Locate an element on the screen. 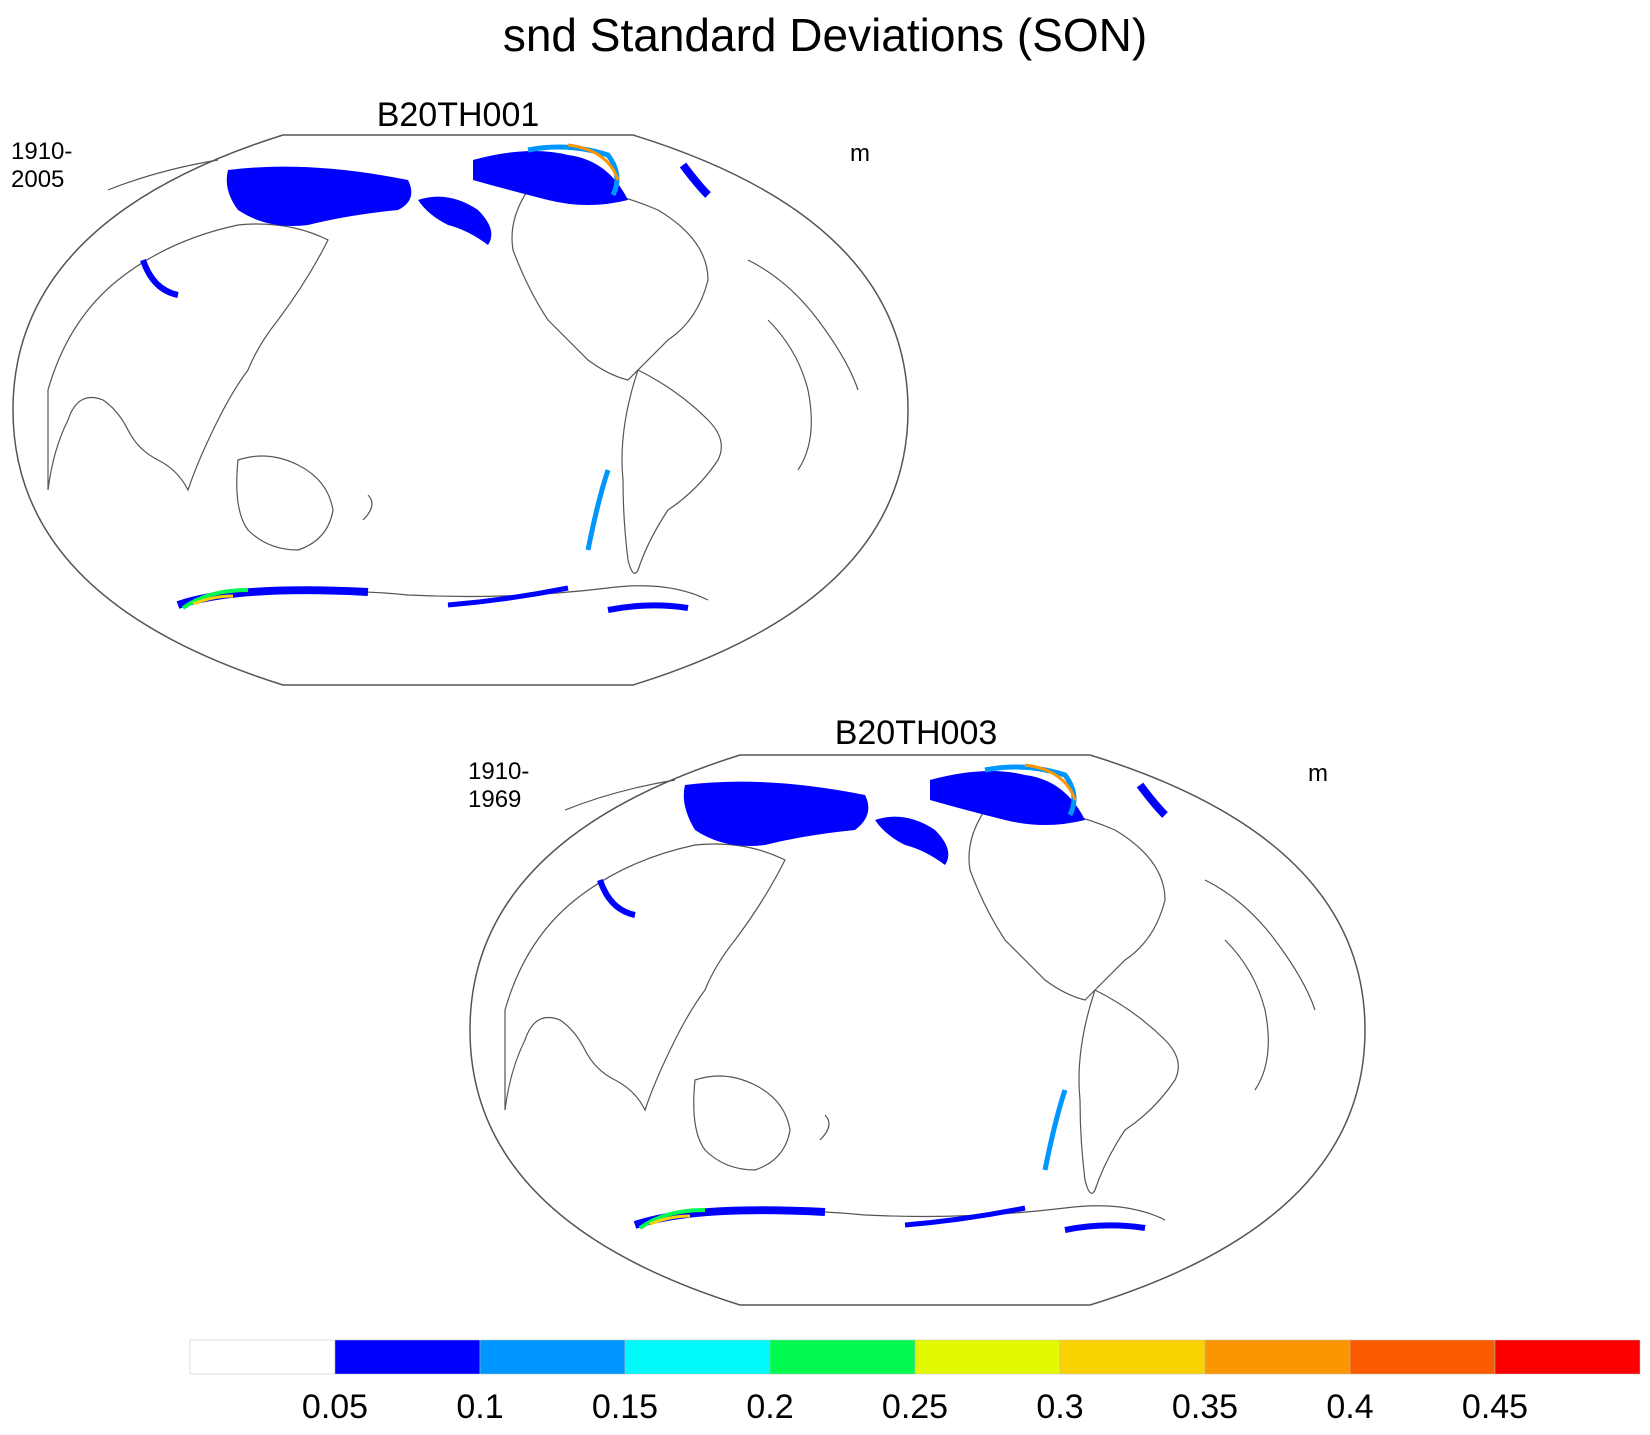 This screenshot has height=1435, width=1650. colorbar-svg: 0.05 0.1 0.15 0.2 0.25 0.3 0.35 0.4 0.45 is located at coordinates (915, 1382).